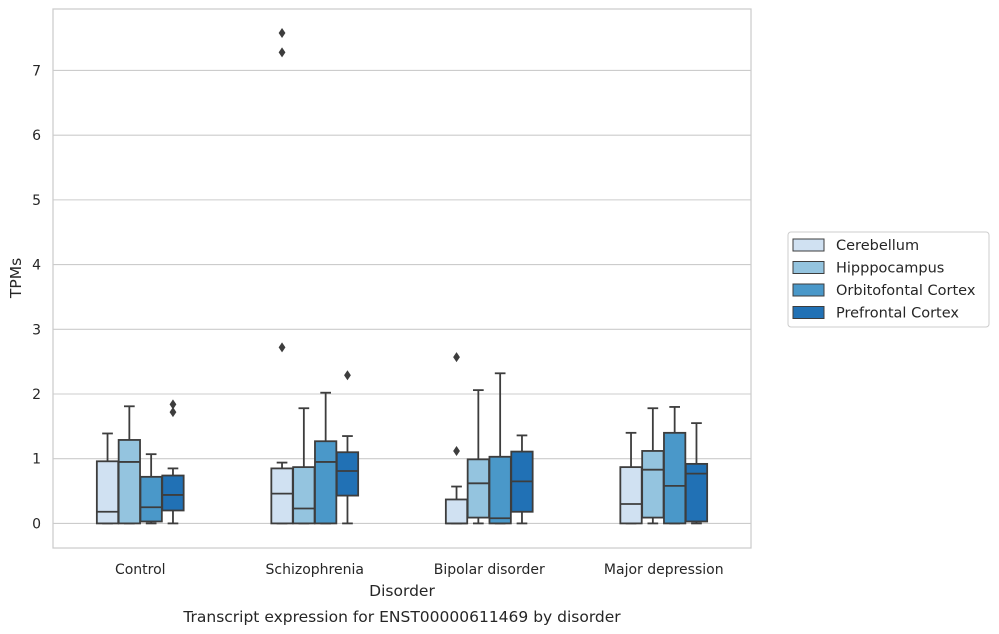  I want to click on y-tick-label-0: 0, so click(36, 524).